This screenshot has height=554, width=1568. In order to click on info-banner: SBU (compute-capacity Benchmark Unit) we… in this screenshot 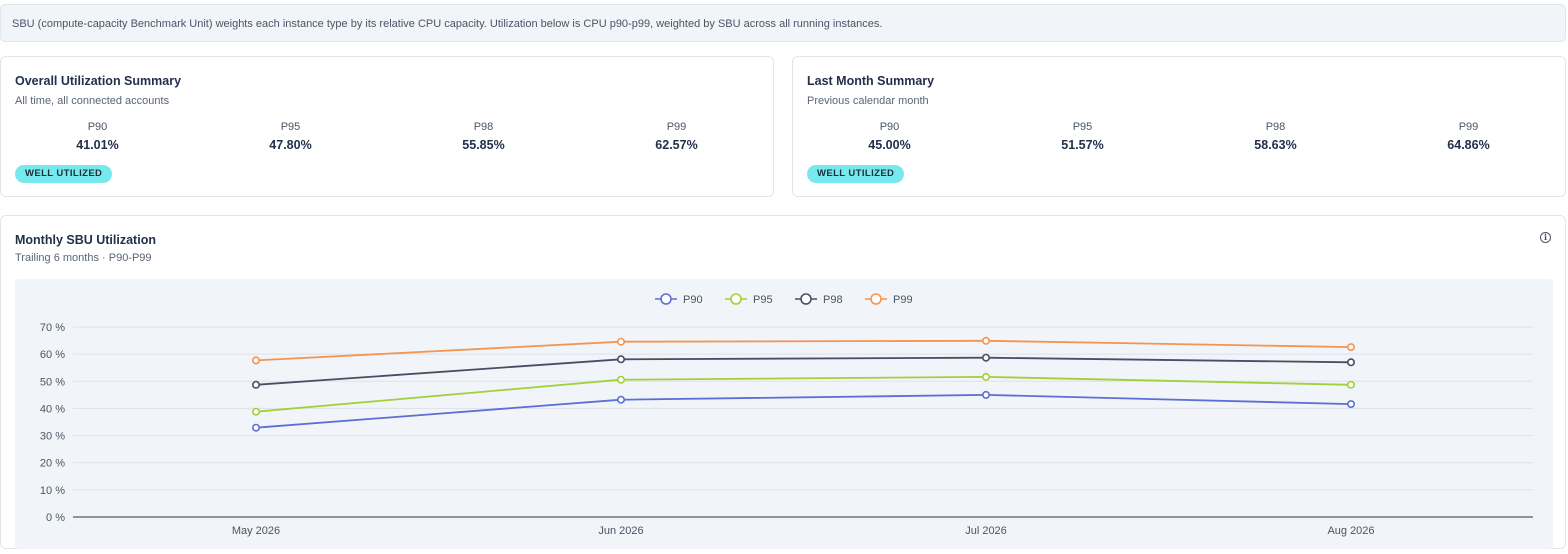, I will do `click(783, 23)`.